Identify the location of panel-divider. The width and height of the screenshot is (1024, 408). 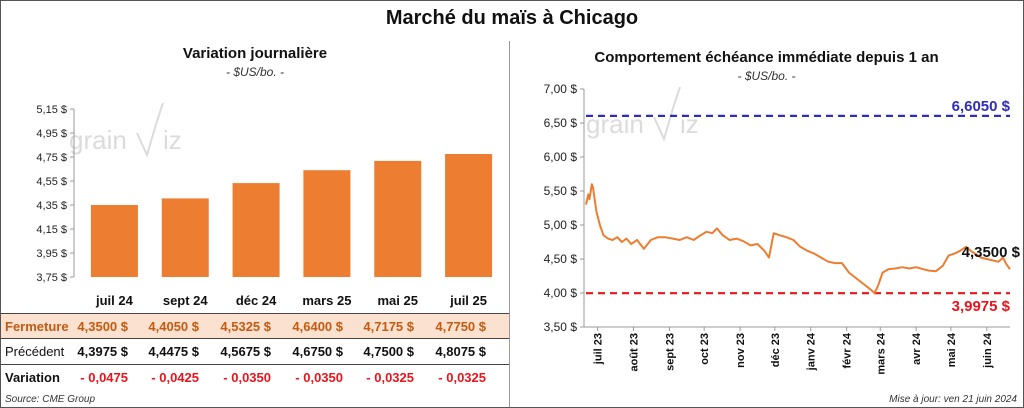
(509, 224).